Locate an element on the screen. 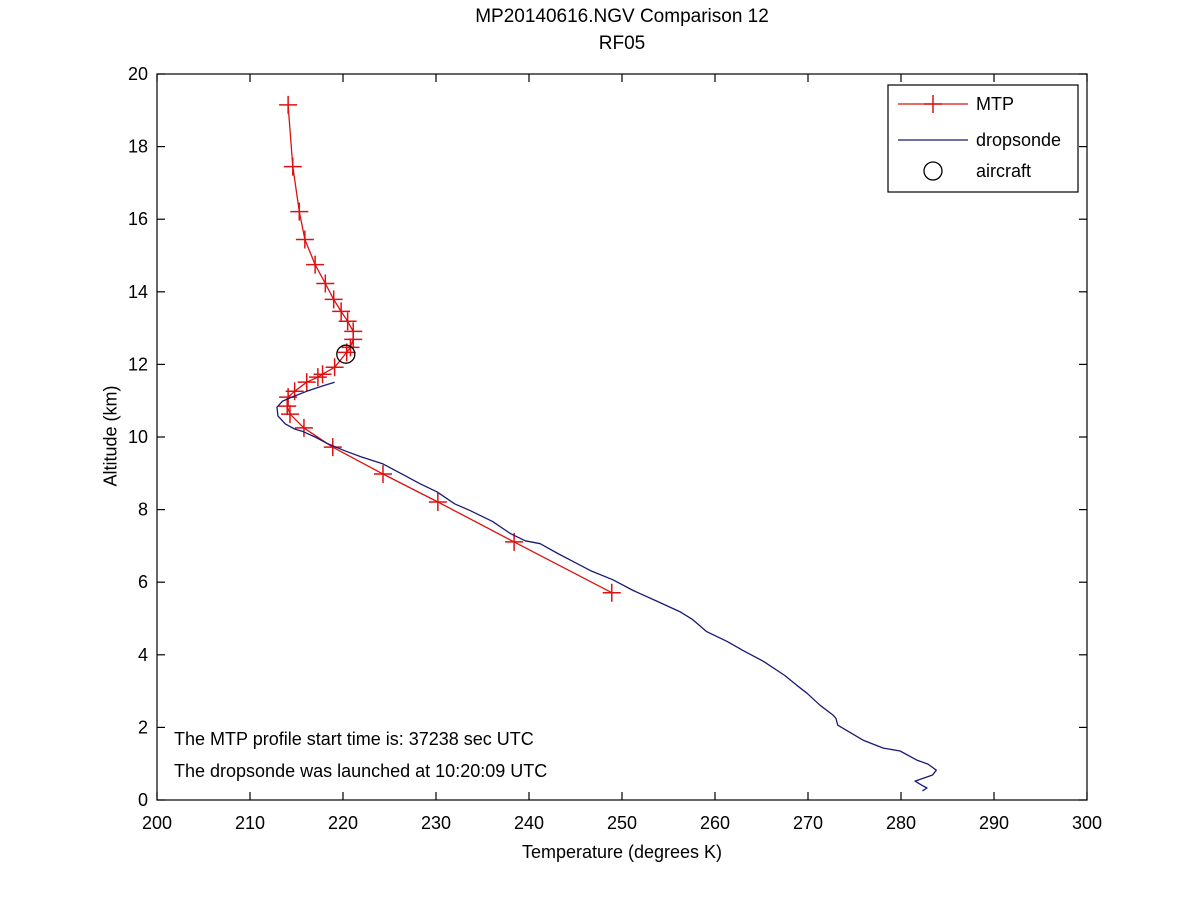  x-tick-label: 230 is located at coordinates (436, 823).